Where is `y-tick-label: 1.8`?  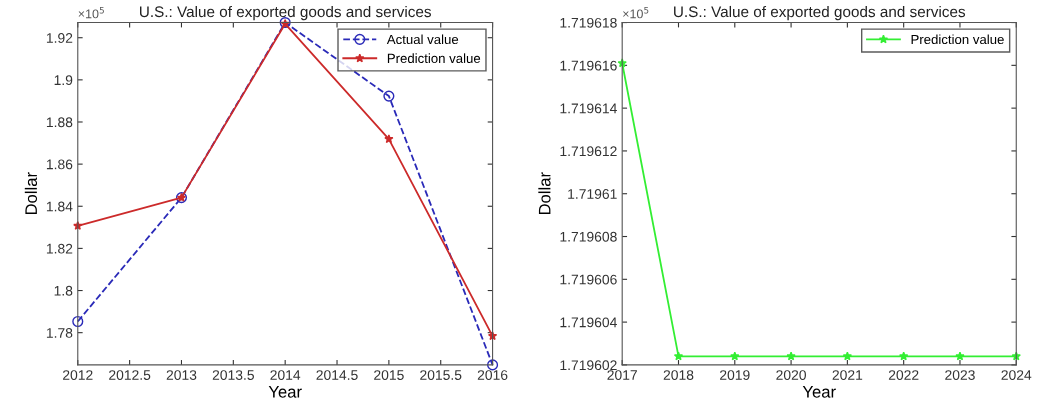
y-tick-label: 1.8 is located at coordinates (63, 290).